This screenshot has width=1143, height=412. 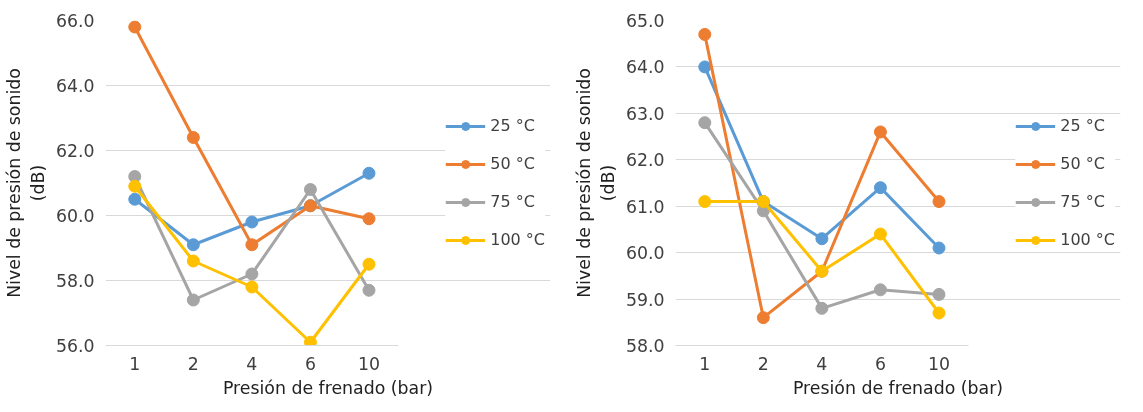 I want to click on y-tick-label: 56.0, so click(x=75, y=346).